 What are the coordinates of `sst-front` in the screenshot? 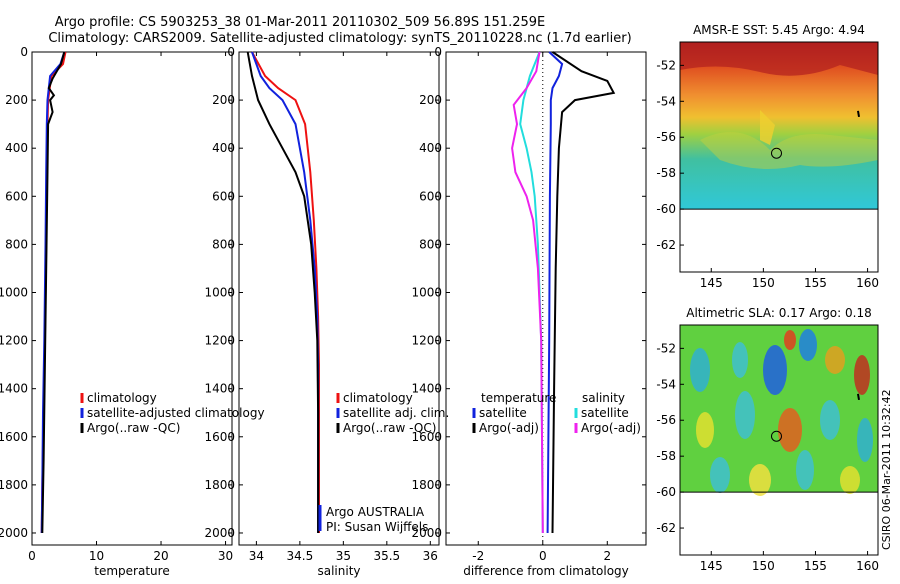 It's located at (789, 150).